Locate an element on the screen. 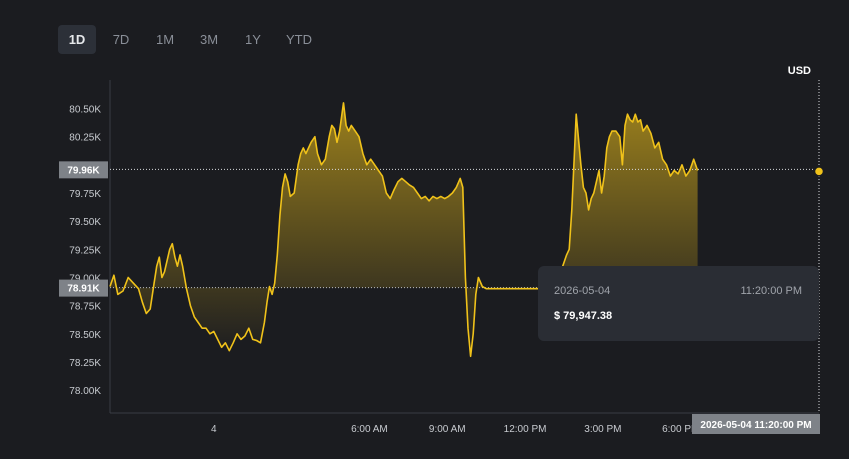 The image size is (849, 459). x-tick-label: 12:00 PM is located at coordinates (525, 429).